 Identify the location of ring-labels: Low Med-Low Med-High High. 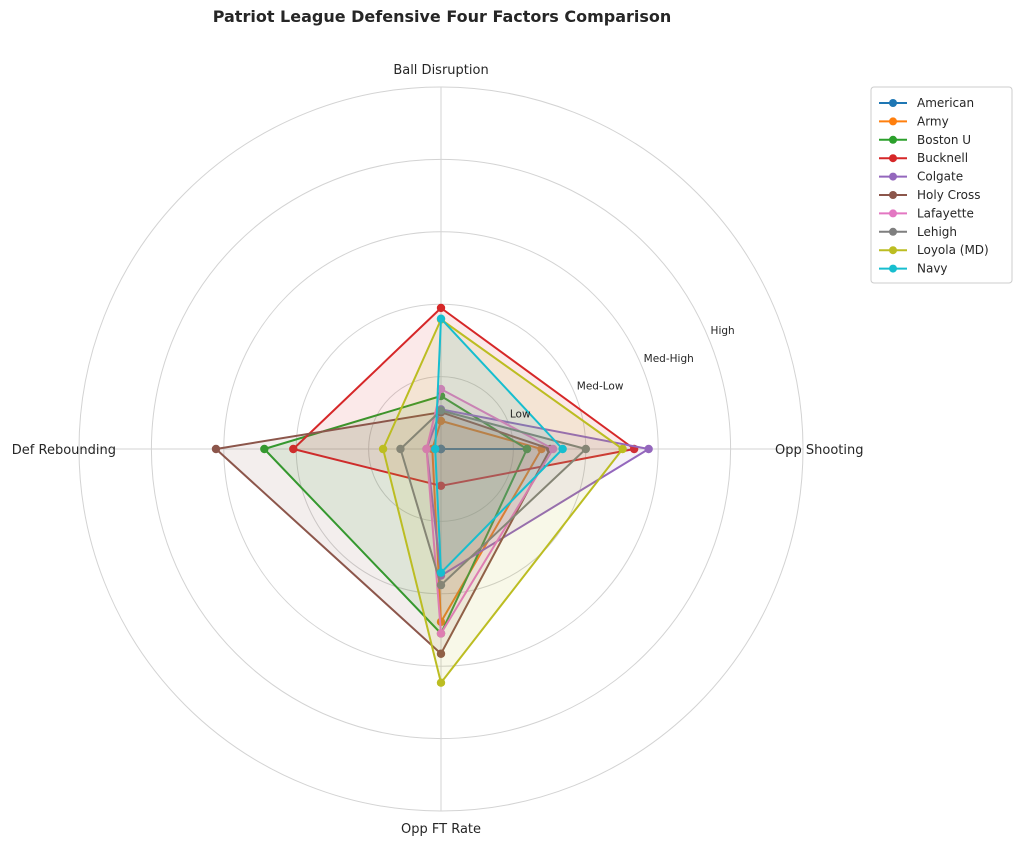
(622, 372).